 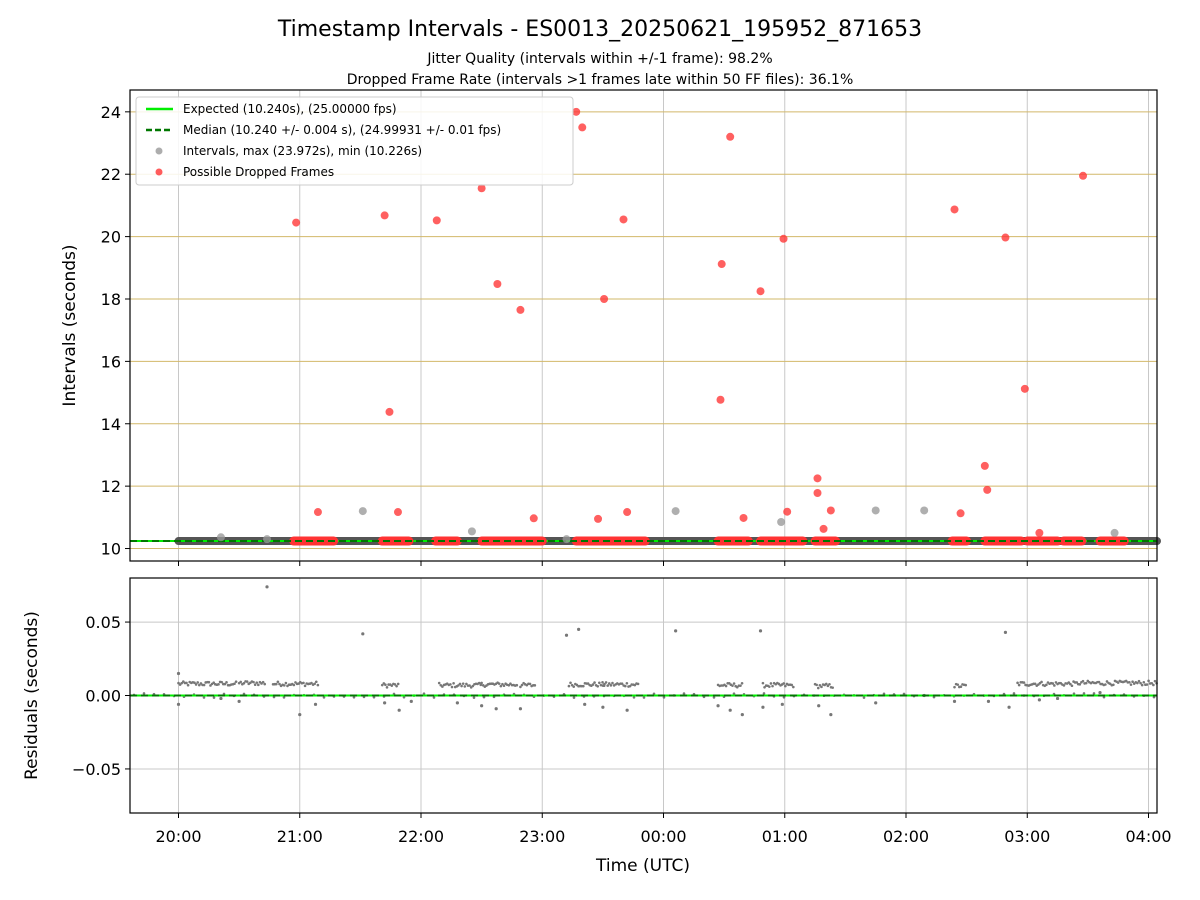 I want to click on interval-ytick-label-3: 16, so click(x=111, y=361).